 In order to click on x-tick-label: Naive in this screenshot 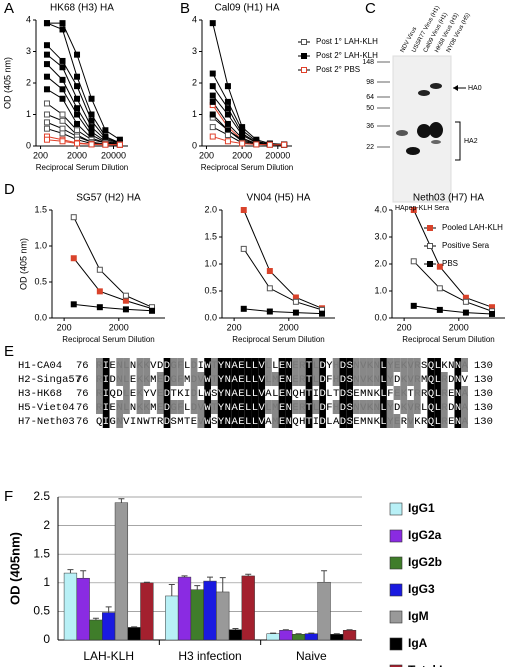, I will do `click(311, 656)`.